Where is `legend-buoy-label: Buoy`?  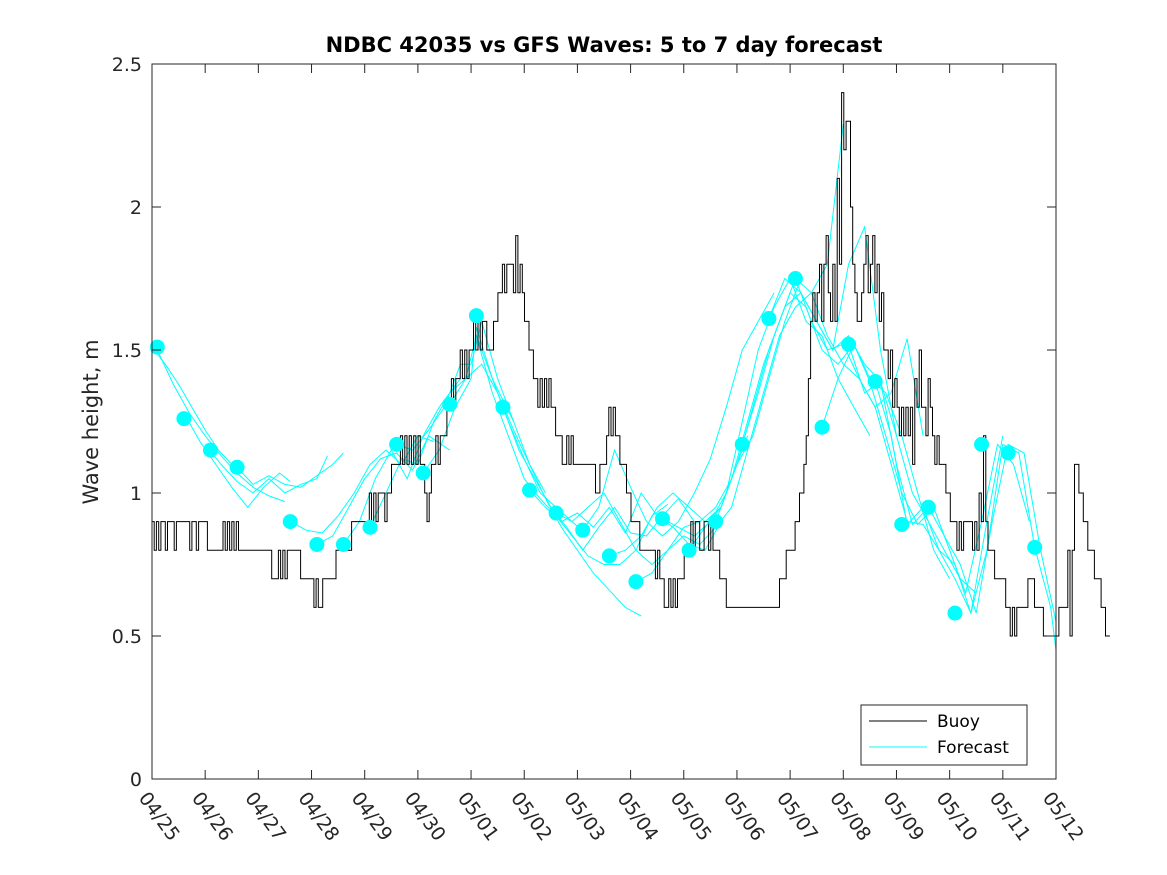 legend-buoy-label: Buoy is located at coordinates (958, 722).